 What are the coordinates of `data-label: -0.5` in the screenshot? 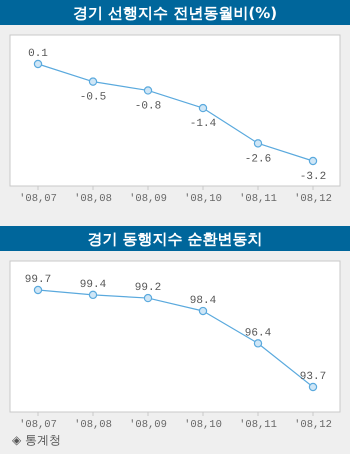 It's located at (93, 98).